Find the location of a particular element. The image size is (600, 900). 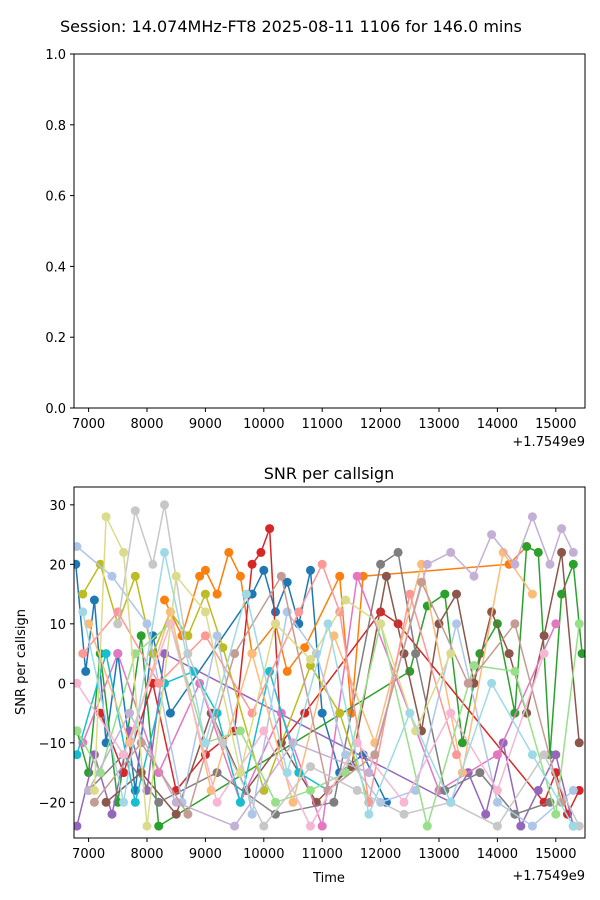

top-y-tick-label: 0.0 is located at coordinates (55, 409).